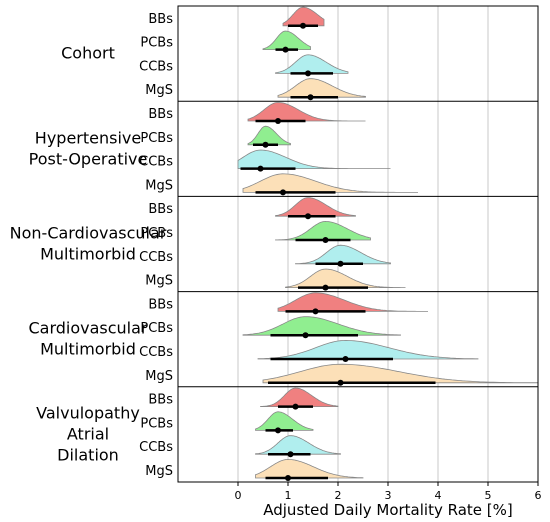 This screenshot has width=550, height=522. Describe the element at coordinates (338, 495) in the screenshot. I see `x-tick-label: 2` at that location.